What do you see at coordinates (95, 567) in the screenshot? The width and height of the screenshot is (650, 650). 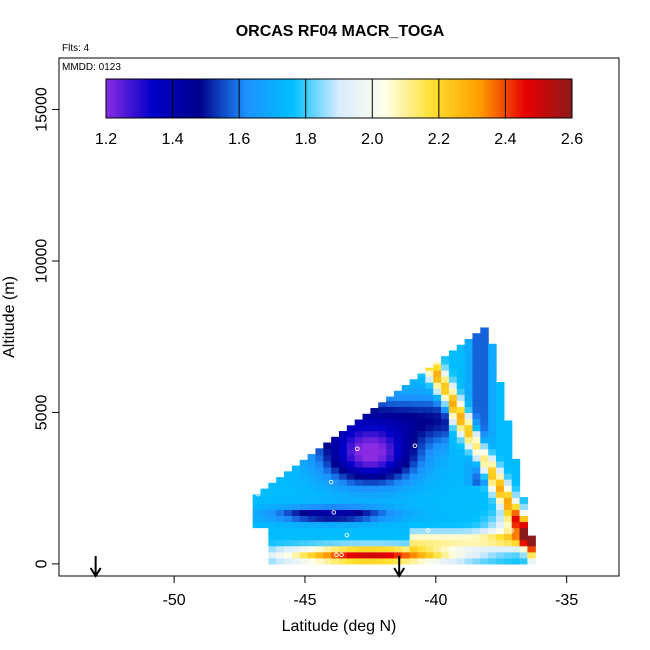 I see `down-arrow-icon` at bounding box center [95, 567].